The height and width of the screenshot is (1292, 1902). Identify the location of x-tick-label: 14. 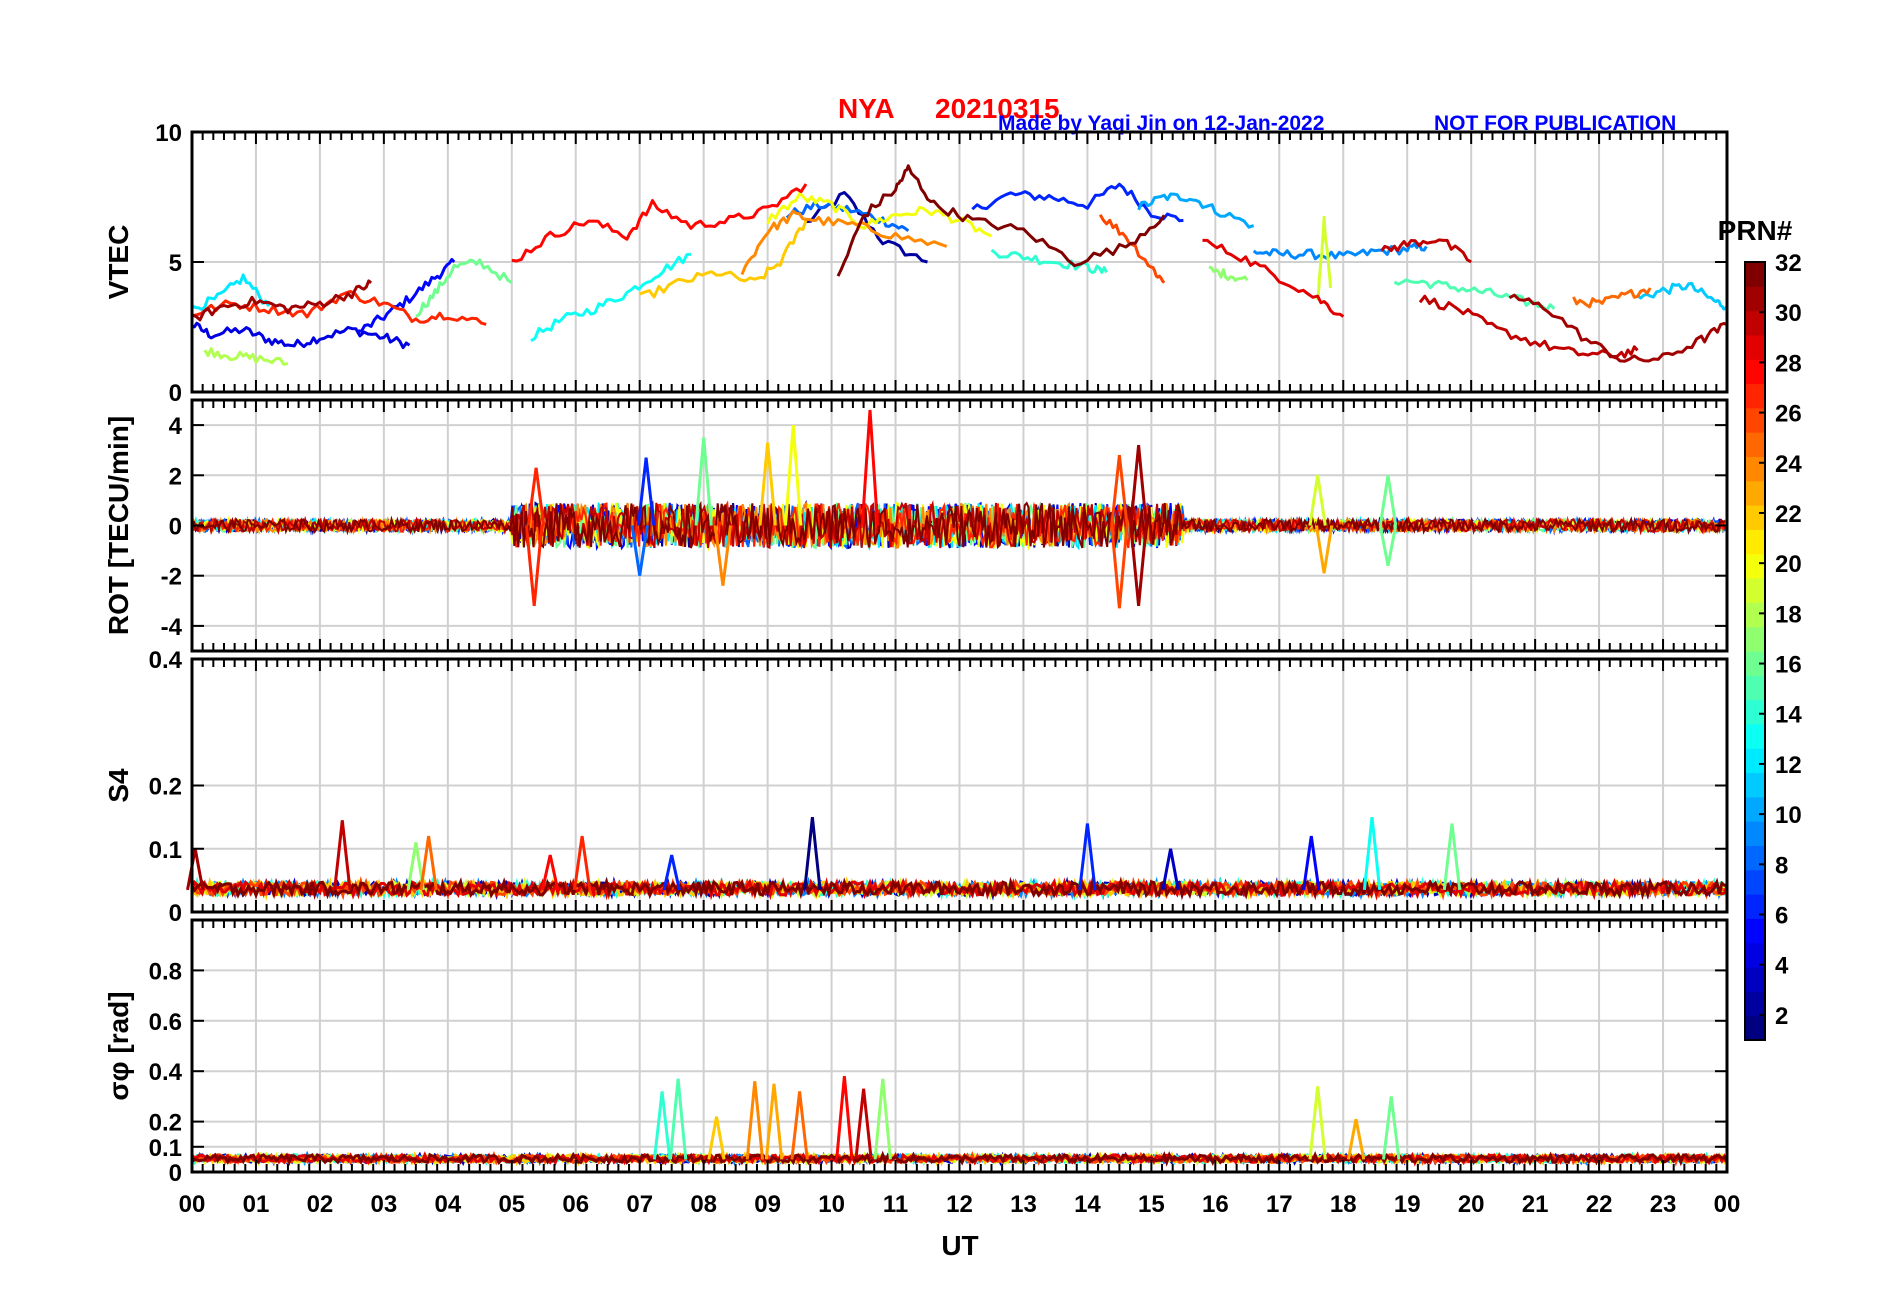
(1087, 1204).